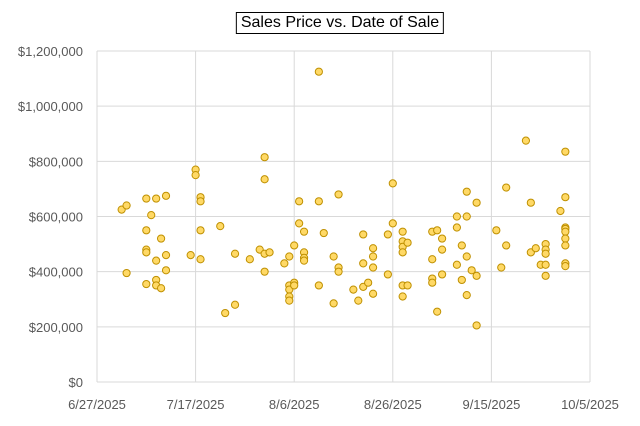 The height and width of the screenshot is (426, 640). Describe the element at coordinates (50, 106) in the screenshot. I see `y-tick-label: $1,000,000` at that location.